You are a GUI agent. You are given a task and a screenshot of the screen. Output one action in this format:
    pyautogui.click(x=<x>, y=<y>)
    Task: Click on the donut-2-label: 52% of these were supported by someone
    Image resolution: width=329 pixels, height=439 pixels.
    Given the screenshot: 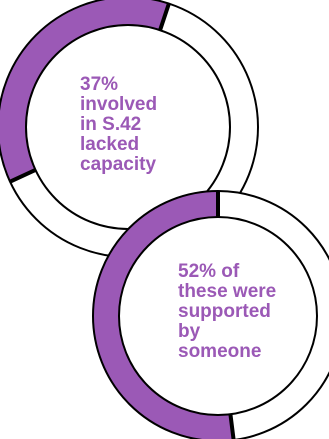 What is the action you would take?
    pyautogui.click(x=245, y=312)
    